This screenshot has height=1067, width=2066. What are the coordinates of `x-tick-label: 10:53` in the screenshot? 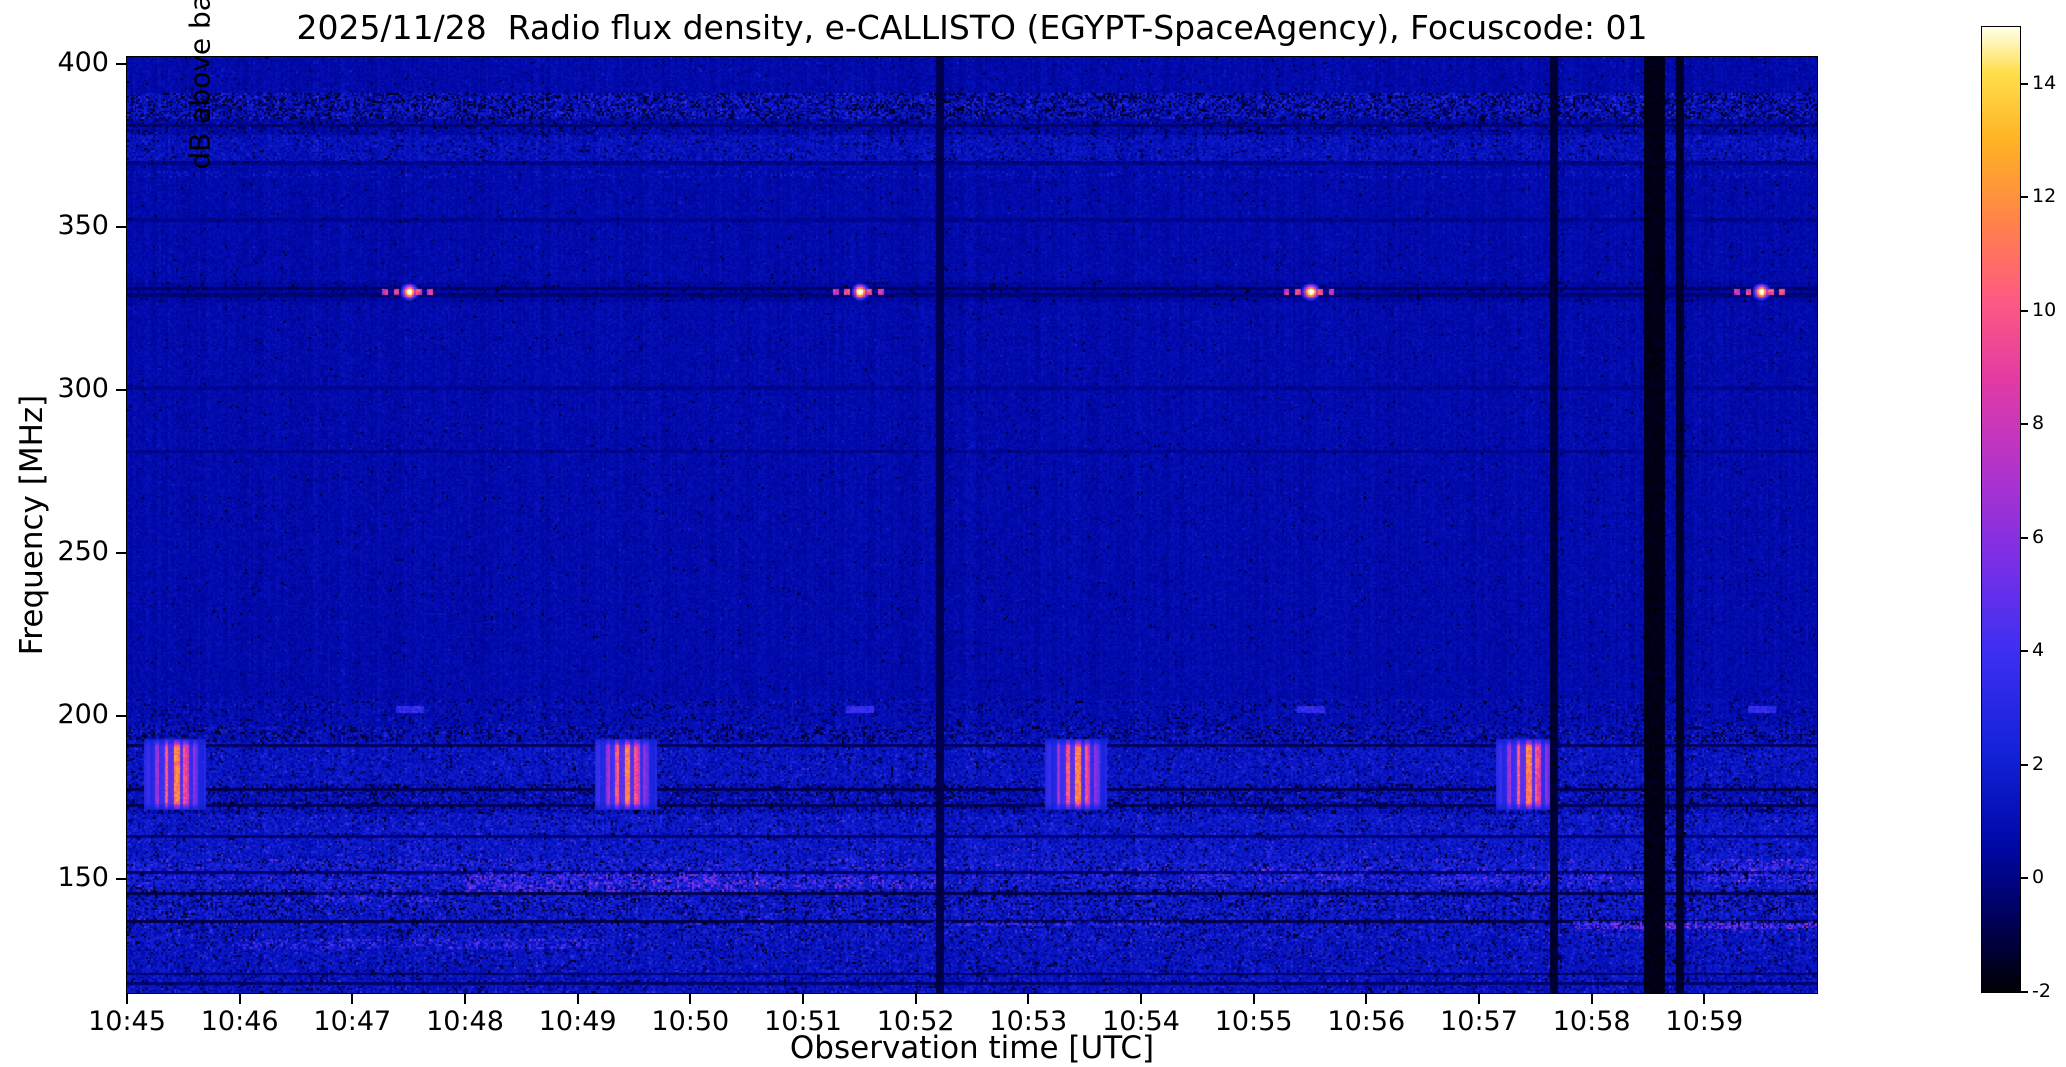 It's located at (1028, 1021).